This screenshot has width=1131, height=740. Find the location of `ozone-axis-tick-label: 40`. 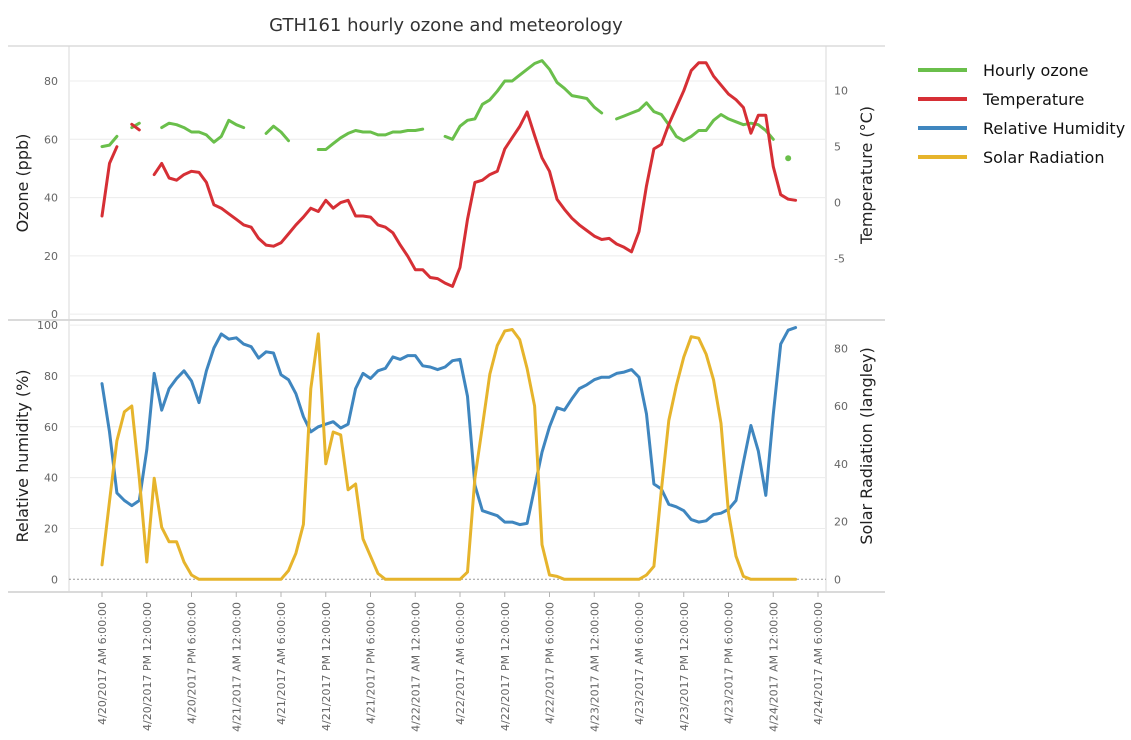

ozone-axis-tick-label: 40 is located at coordinates (51, 198).